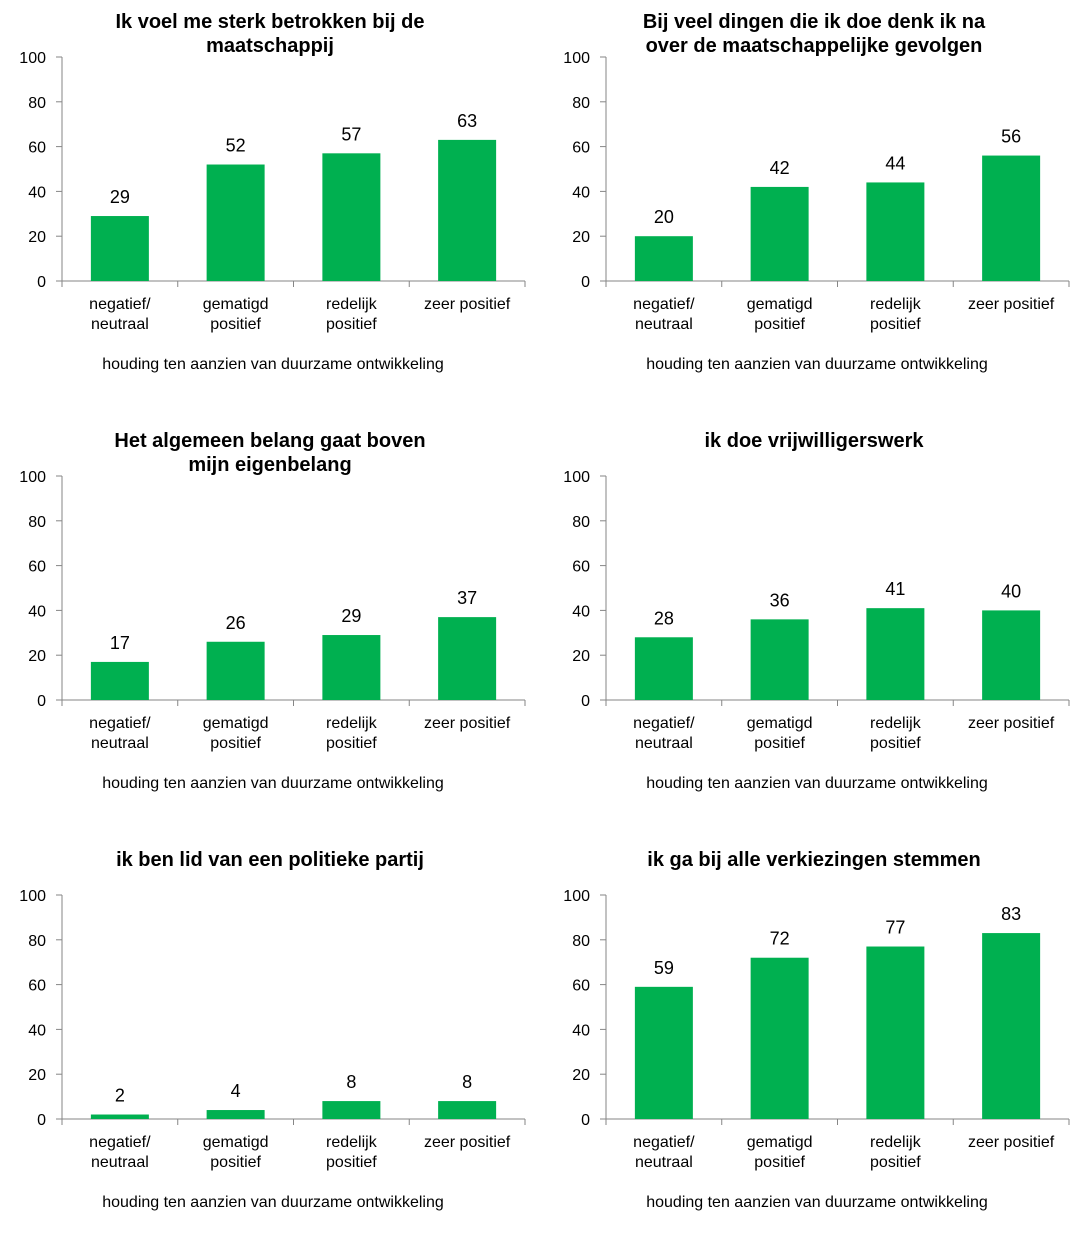 This screenshot has width=1070, height=1241. I want to click on data-label: 20, so click(664, 217).